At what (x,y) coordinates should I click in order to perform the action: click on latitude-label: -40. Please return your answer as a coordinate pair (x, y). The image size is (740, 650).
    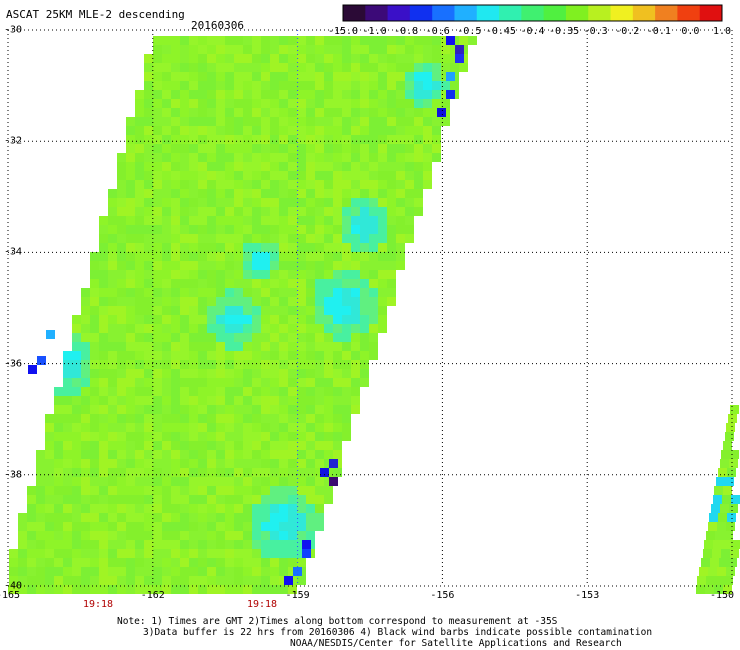
    Looking at the image, I should click on (13, 586).